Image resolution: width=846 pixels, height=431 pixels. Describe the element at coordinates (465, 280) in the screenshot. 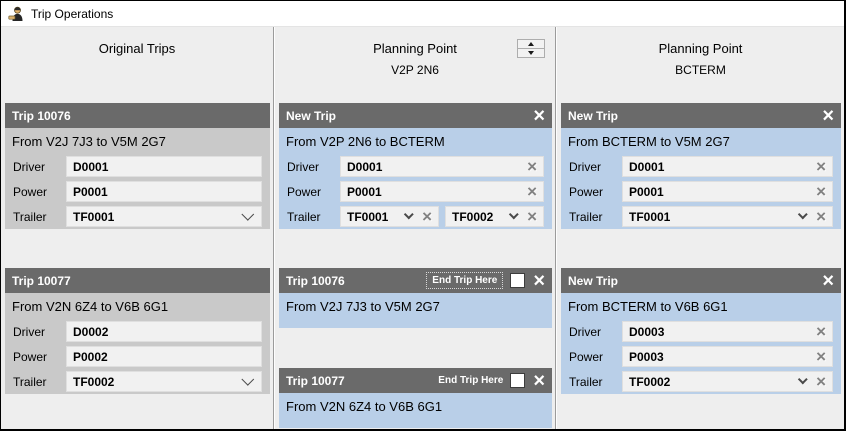

I see `end-trip-here-label: End Trip Here` at that location.